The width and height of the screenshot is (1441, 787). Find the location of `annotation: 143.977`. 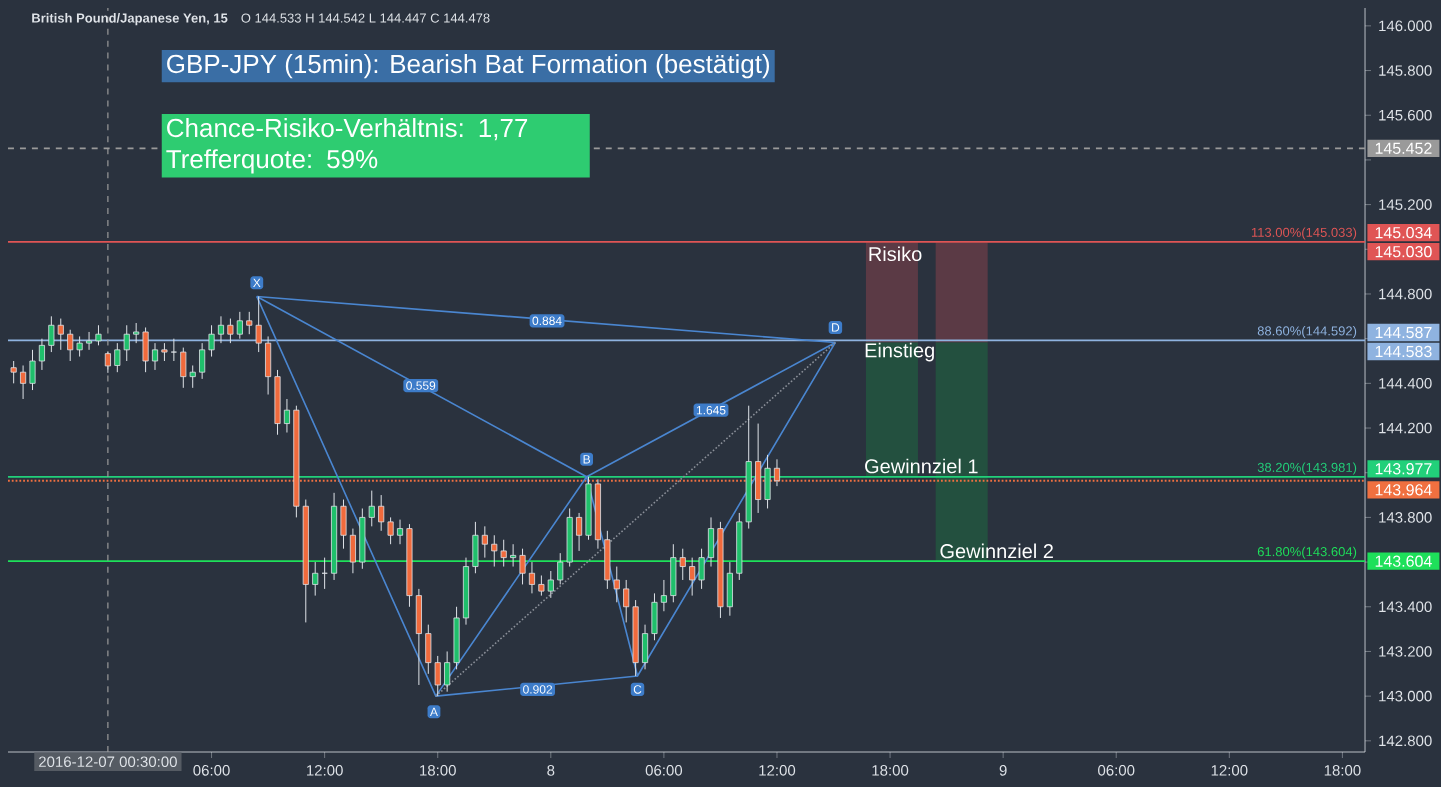

annotation: 143.977 is located at coordinates (1403, 469).